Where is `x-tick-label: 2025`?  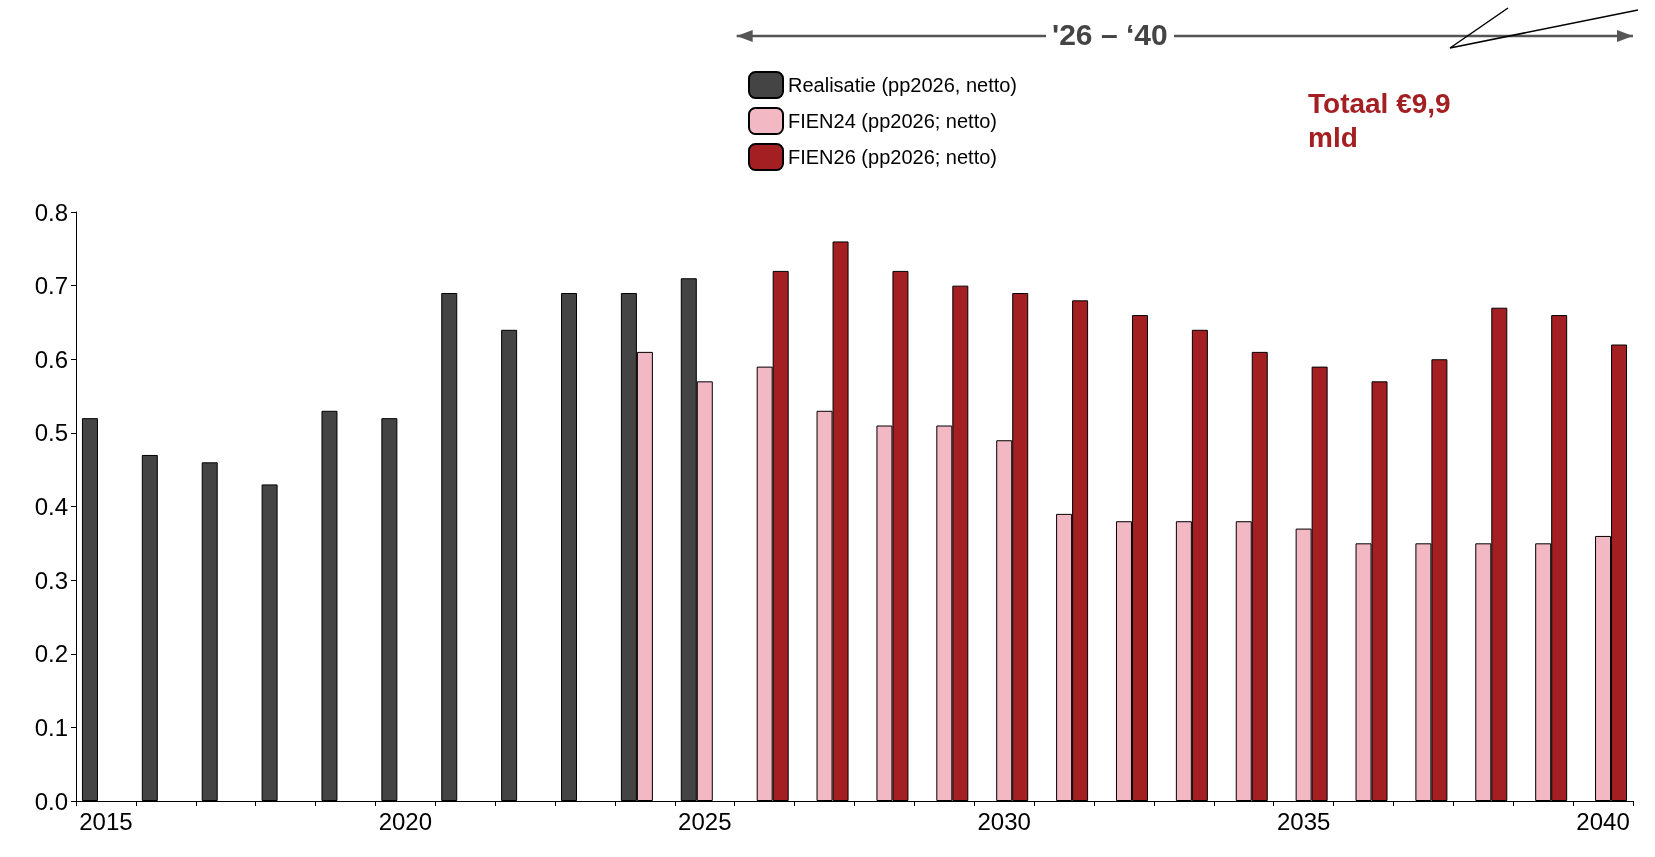 x-tick-label: 2025 is located at coordinates (705, 821).